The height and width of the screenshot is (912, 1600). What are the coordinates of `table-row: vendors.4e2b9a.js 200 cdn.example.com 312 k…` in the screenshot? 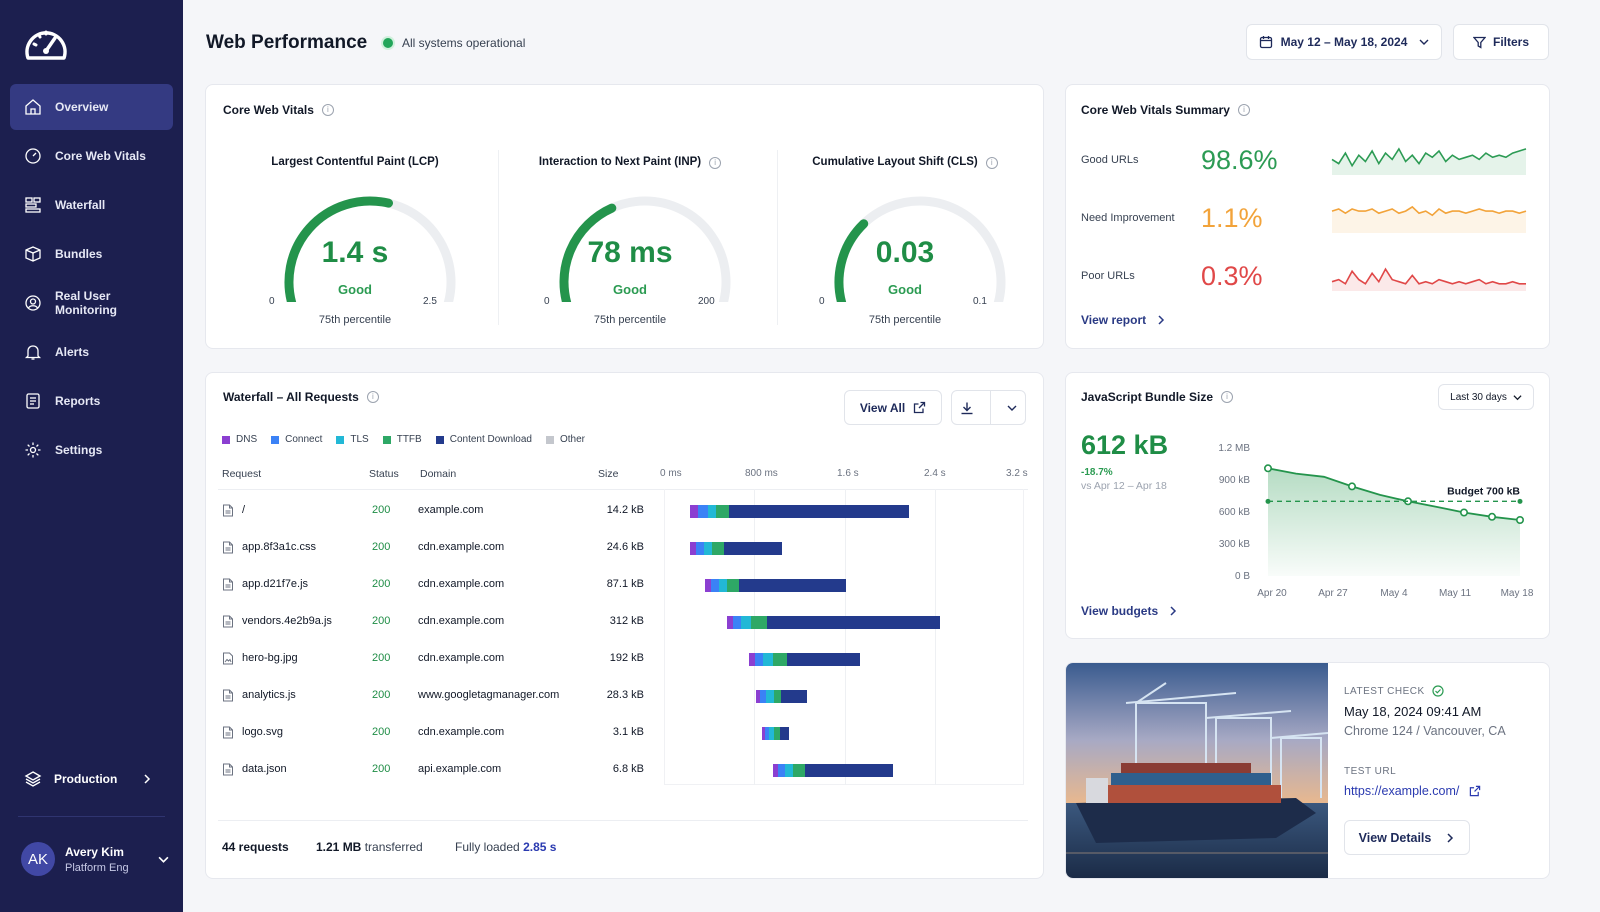 It's located at (627, 621).